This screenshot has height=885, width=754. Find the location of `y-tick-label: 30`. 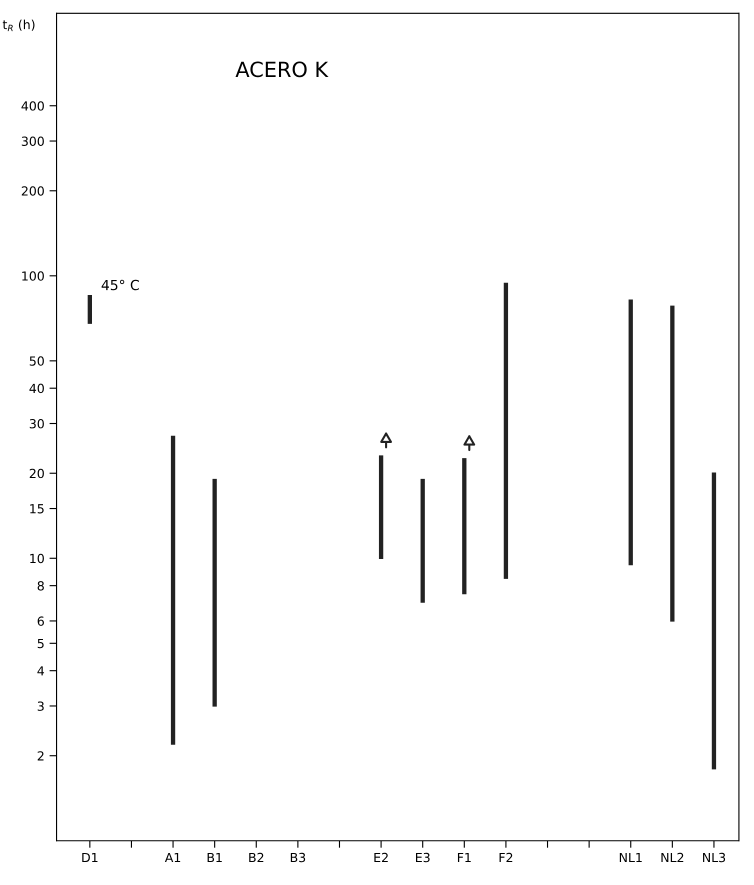

y-tick-label: 30 is located at coordinates (37, 423).